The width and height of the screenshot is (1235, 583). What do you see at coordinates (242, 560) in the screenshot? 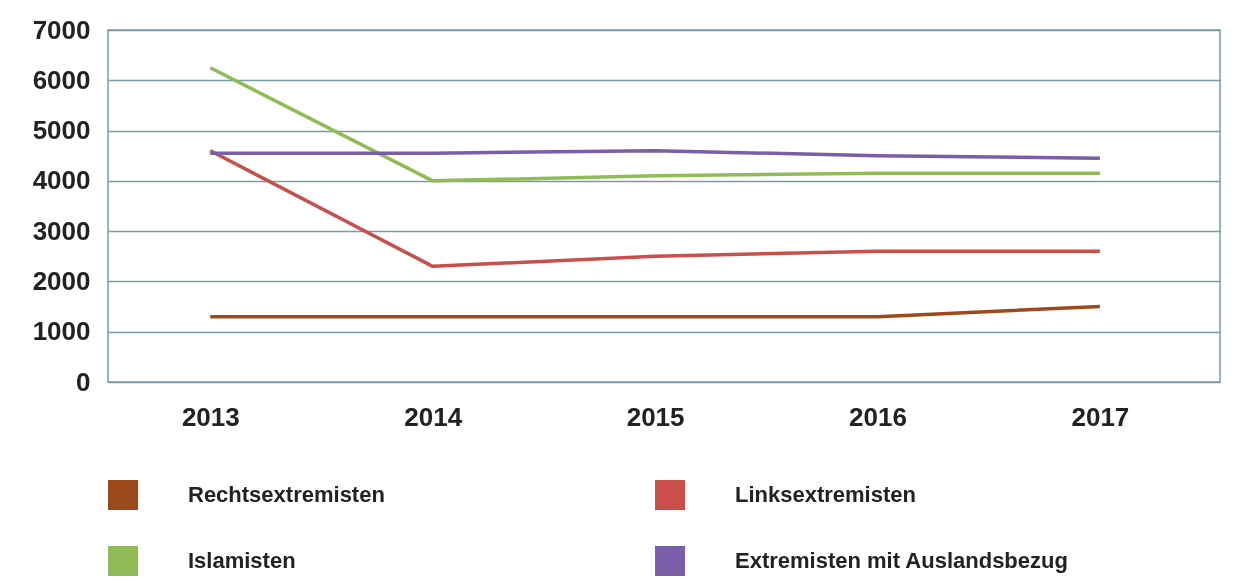
I see `legend-label: Islamisten` at bounding box center [242, 560].